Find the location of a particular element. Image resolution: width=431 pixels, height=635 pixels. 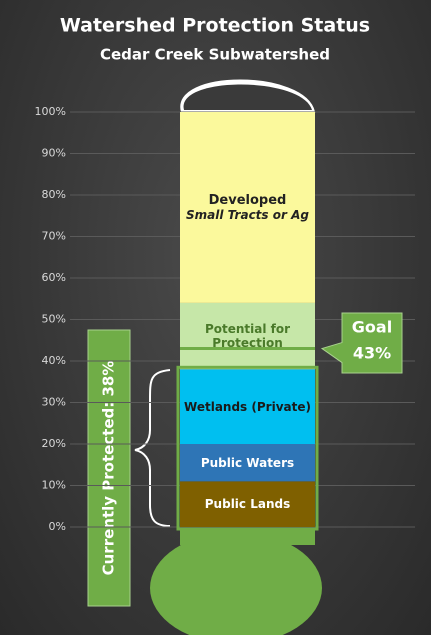

segment-name: Public Lands is located at coordinates (247, 504).